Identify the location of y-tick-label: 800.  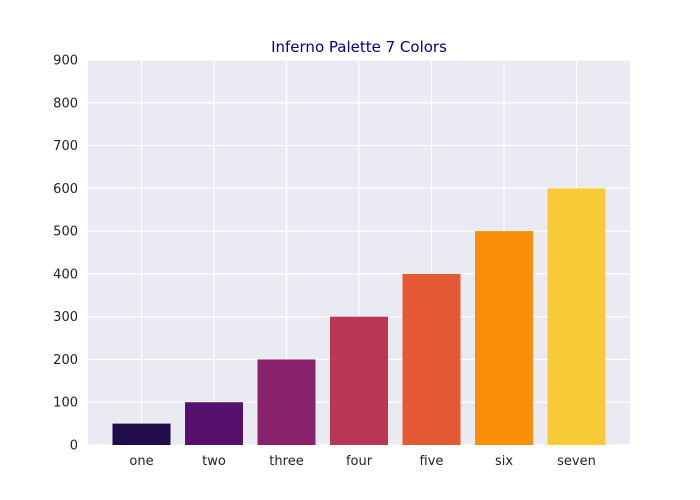
(65, 103).